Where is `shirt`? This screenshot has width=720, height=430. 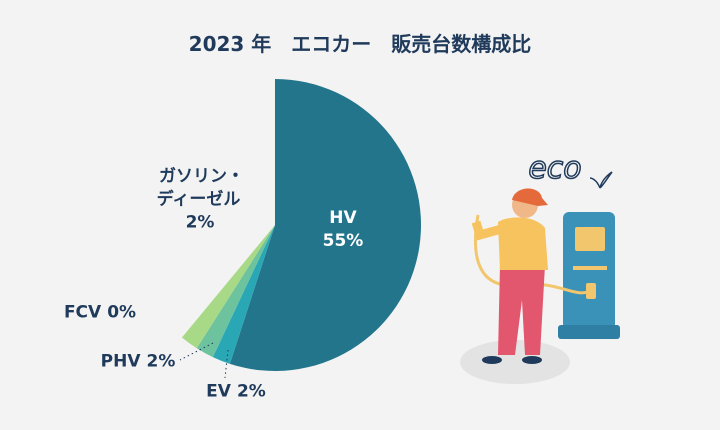 shirt is located at coordinates (523, 243).